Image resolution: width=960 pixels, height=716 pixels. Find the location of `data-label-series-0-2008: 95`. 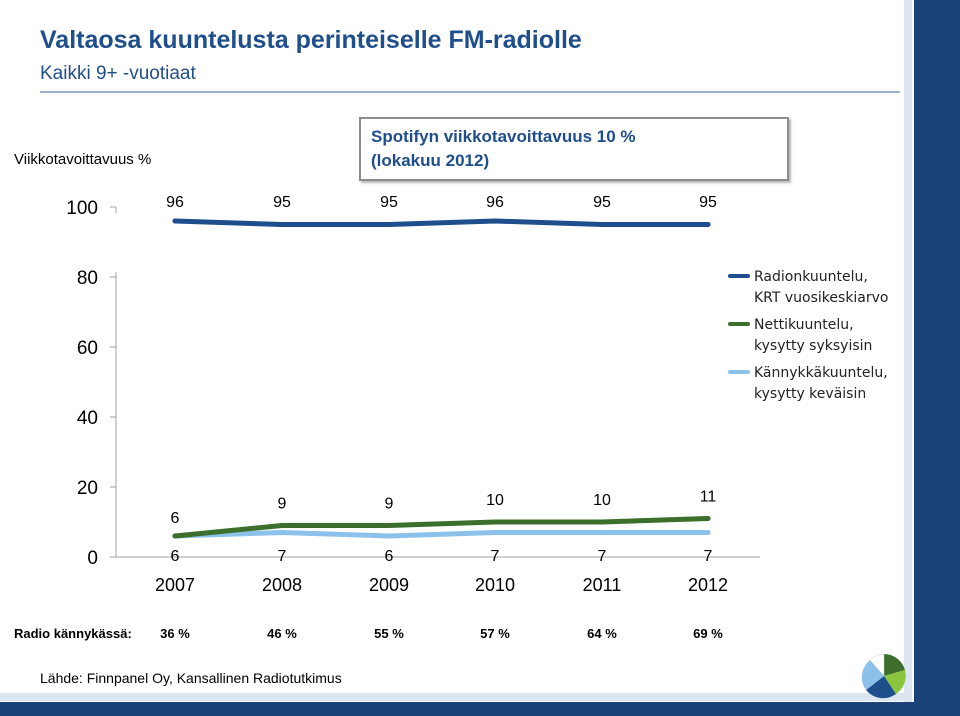

data-label-series-0-2008: 95 is located at coordinates (282, 202).